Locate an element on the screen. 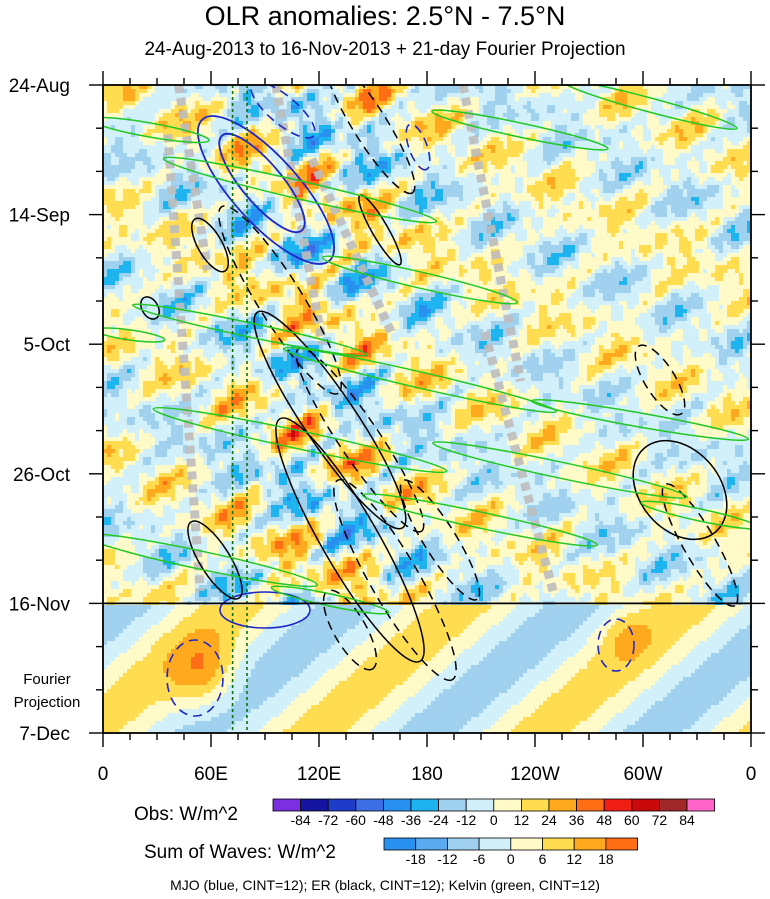  colorbar-tick-label: -60 is located at coordinates (356, 820).